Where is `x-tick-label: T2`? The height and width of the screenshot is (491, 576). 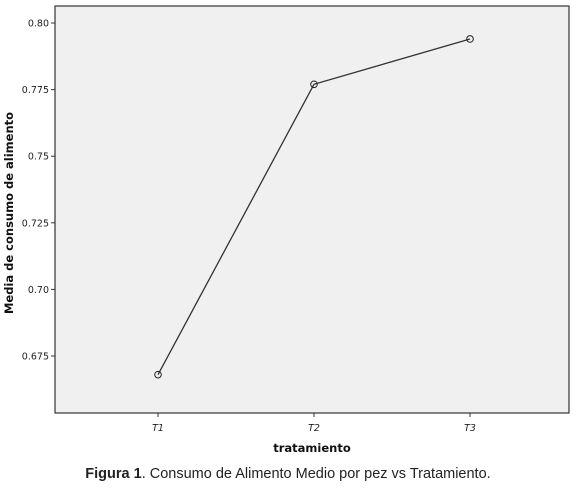
x-tick-label: T2 is located at coordinates (314, 428).